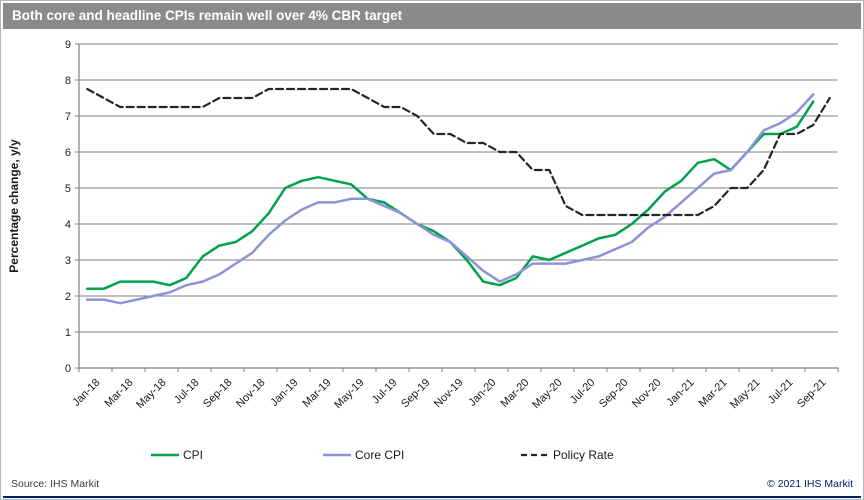 Image resolution: width=864 pixels, height=500 pixels. Describe the element at coordinates (583, 455) in the screenshot. I see `legend-label-policy-rate: Policy Rate` at that location.